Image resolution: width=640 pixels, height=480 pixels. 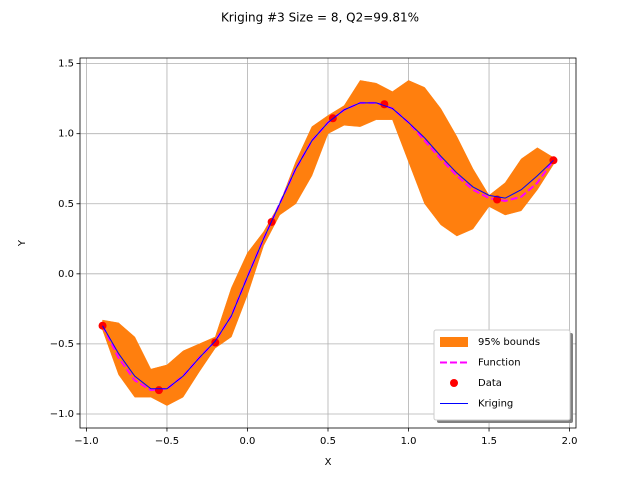 I want to click on legend-label: Function, so click(x=499, y=363).